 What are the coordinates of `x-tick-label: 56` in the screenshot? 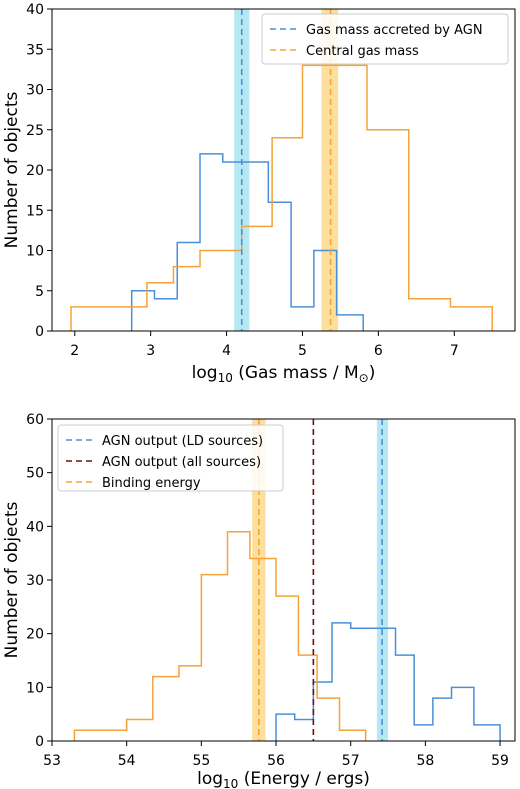 It's located at (276, 761).